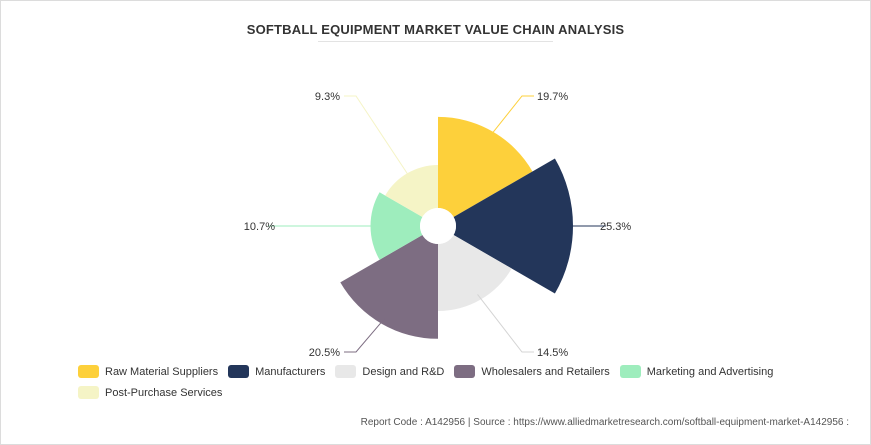 This screenshot has height=445, width=871. What do you see at coordinates (438, 226) in the screenshot?
I see `center-hole` at bounding box center [438, 226].